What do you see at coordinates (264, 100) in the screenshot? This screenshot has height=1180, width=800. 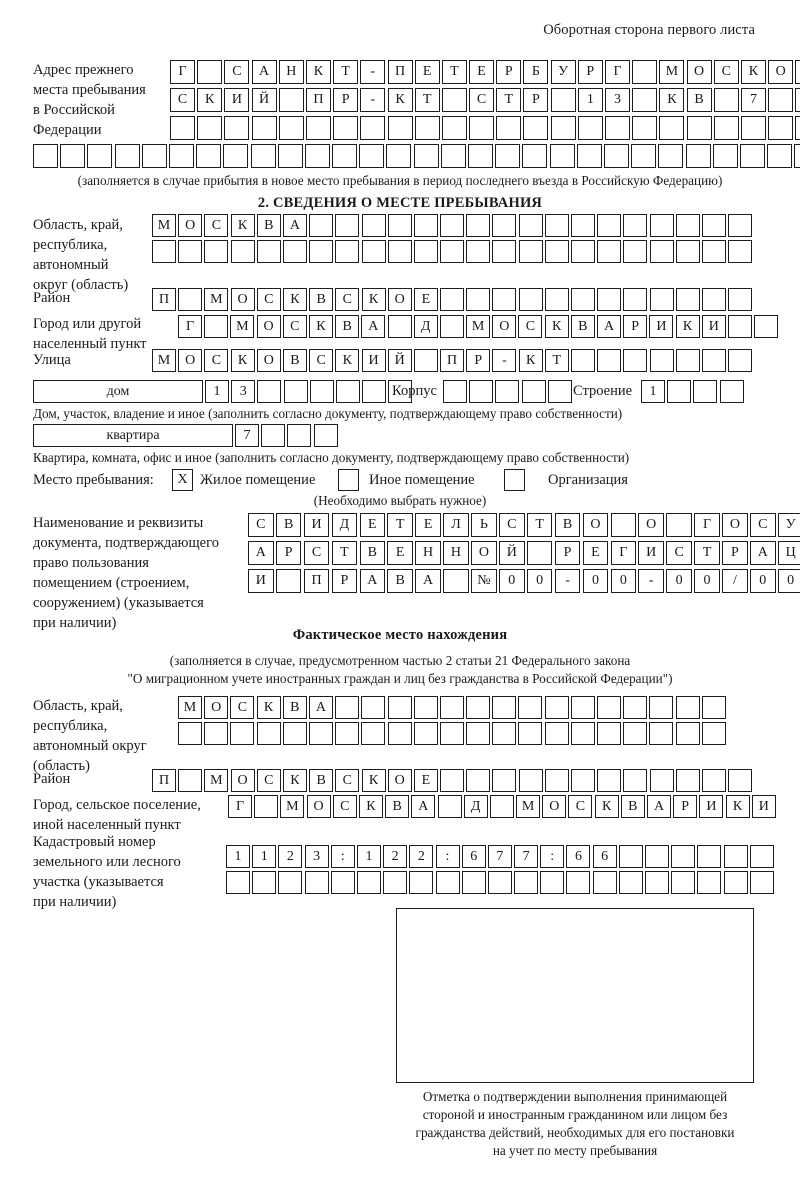 I see `prev-address-cell-4: Й` at bounding box center [264, 100].